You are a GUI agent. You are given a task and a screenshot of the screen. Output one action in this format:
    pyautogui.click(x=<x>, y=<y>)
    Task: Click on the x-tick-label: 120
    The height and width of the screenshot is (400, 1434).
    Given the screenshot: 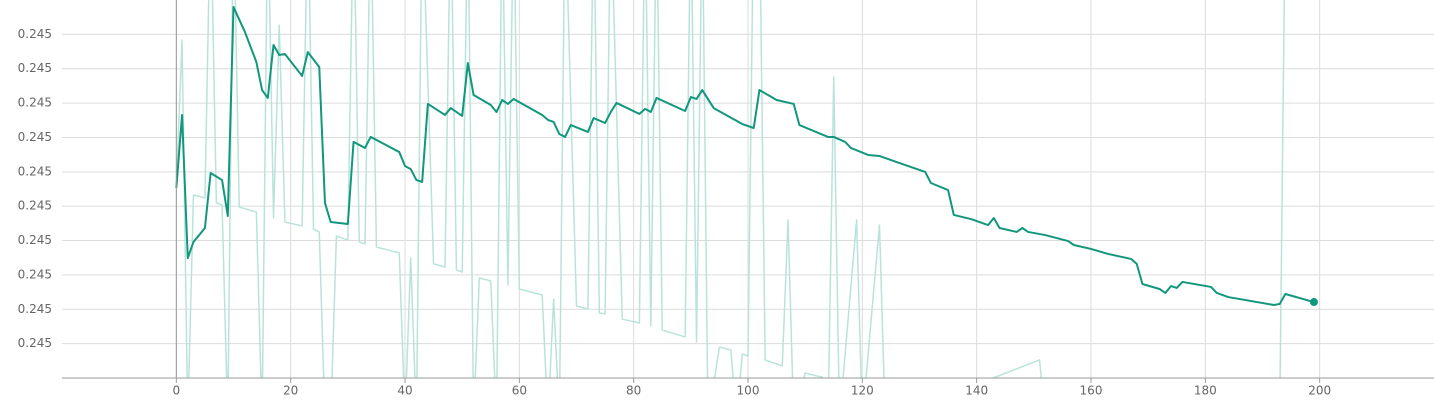 What is the action you would take?
    pyautogui.click(x=862, y=391)
    